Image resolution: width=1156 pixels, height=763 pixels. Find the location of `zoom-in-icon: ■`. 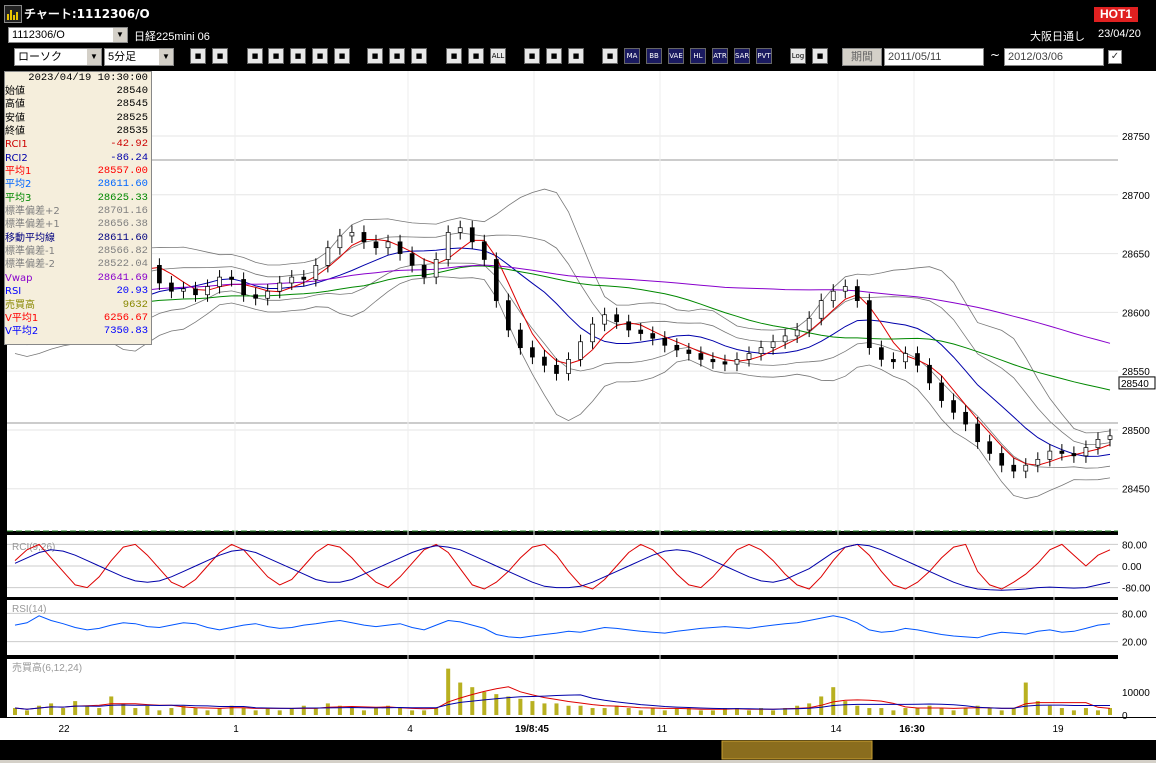

zoom-in-icon: ■ is located at coordinates (198, 56).